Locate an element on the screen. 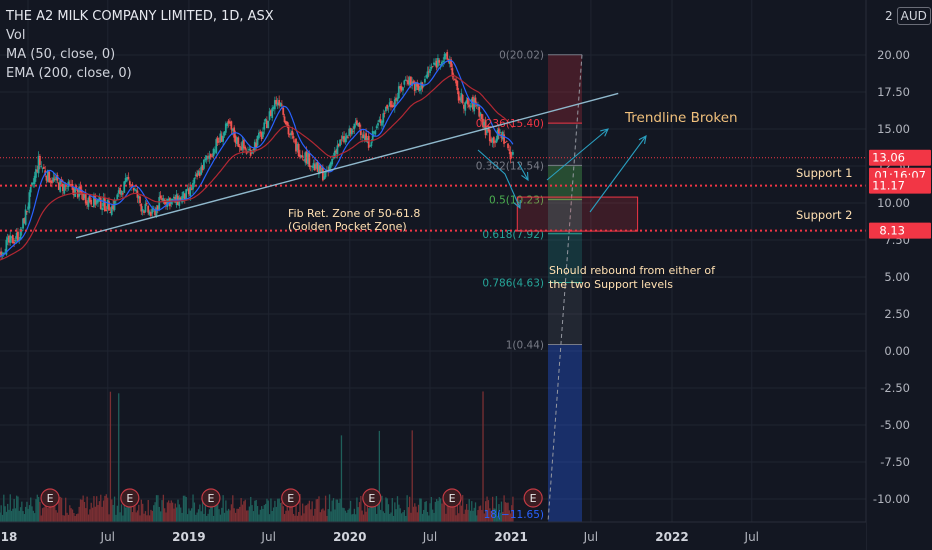 Image resolution: width=932 pixels, height=550 pixels. currency-badge: AUD is located at coordinates (913, 16).